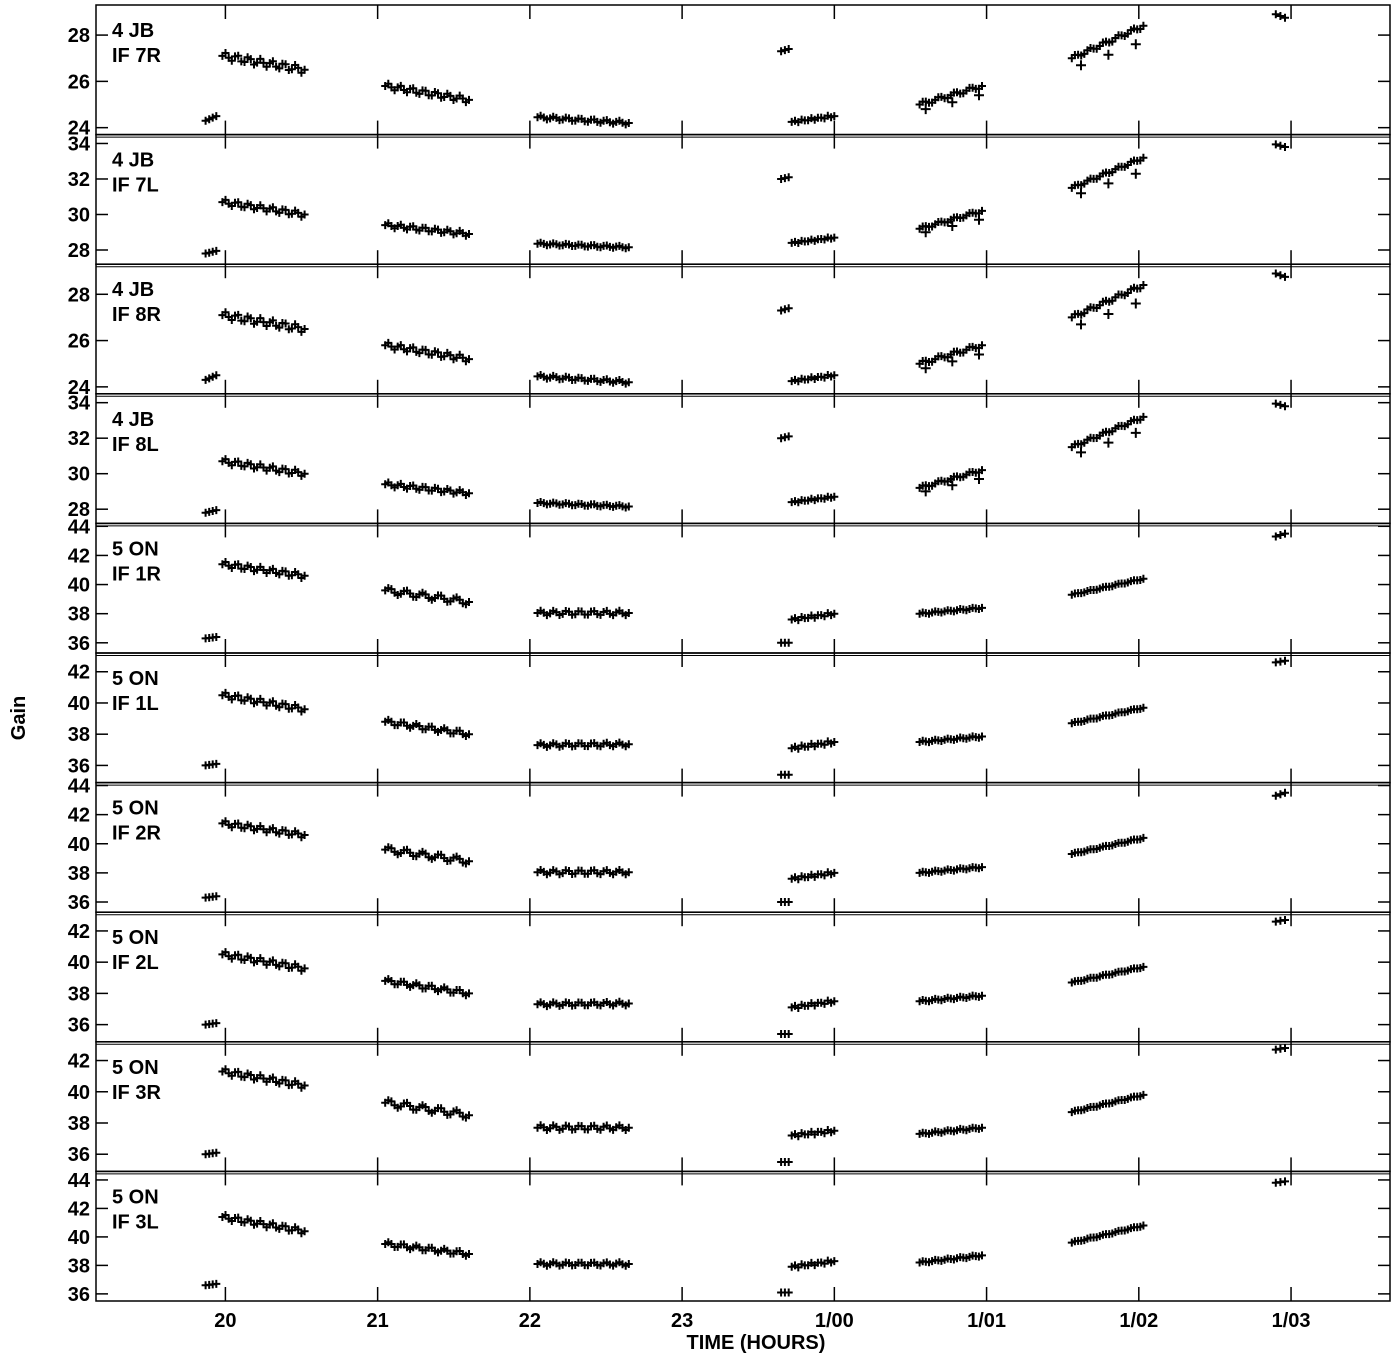 This screenshot has width=1399, height=1357. What do you see at coordinates (729, 1107) in the screenshot?
I see `panel-9: 36 38 40 42 5 ON IF 3R` at bounding box center [729, 1107].